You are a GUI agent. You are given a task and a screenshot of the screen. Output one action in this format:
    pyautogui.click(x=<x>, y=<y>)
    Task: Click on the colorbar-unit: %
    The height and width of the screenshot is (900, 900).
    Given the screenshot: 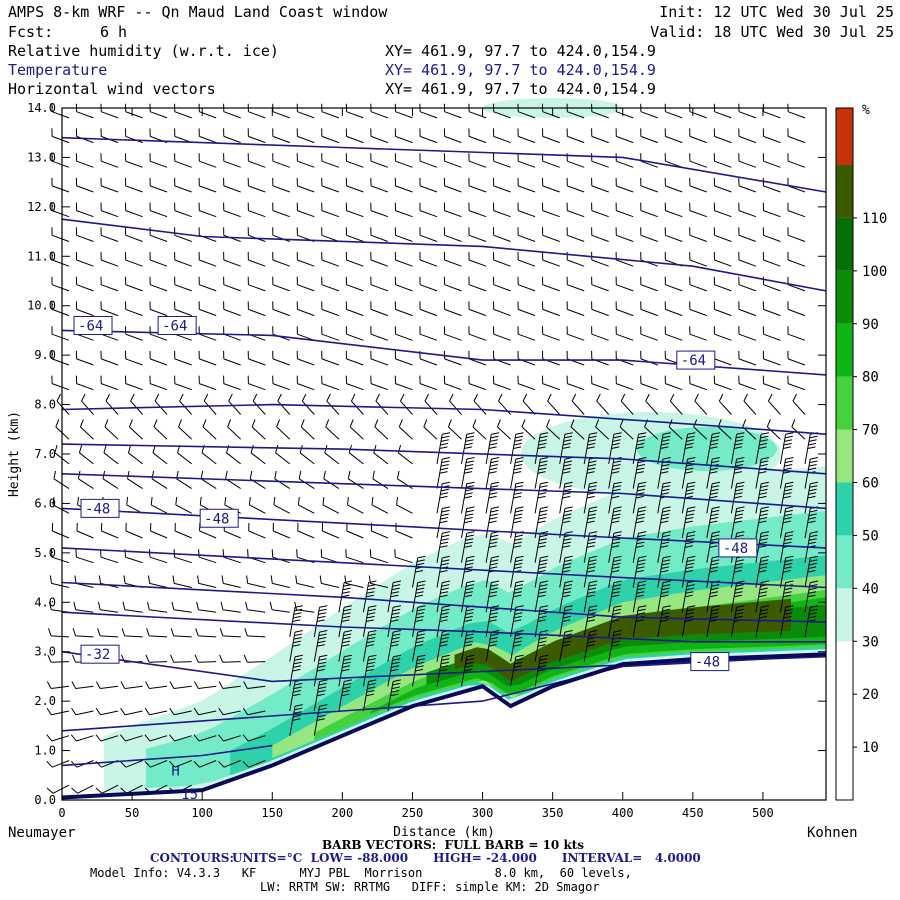 What is the action you would take?
    pyautogui.click(x=866, y=110)
    